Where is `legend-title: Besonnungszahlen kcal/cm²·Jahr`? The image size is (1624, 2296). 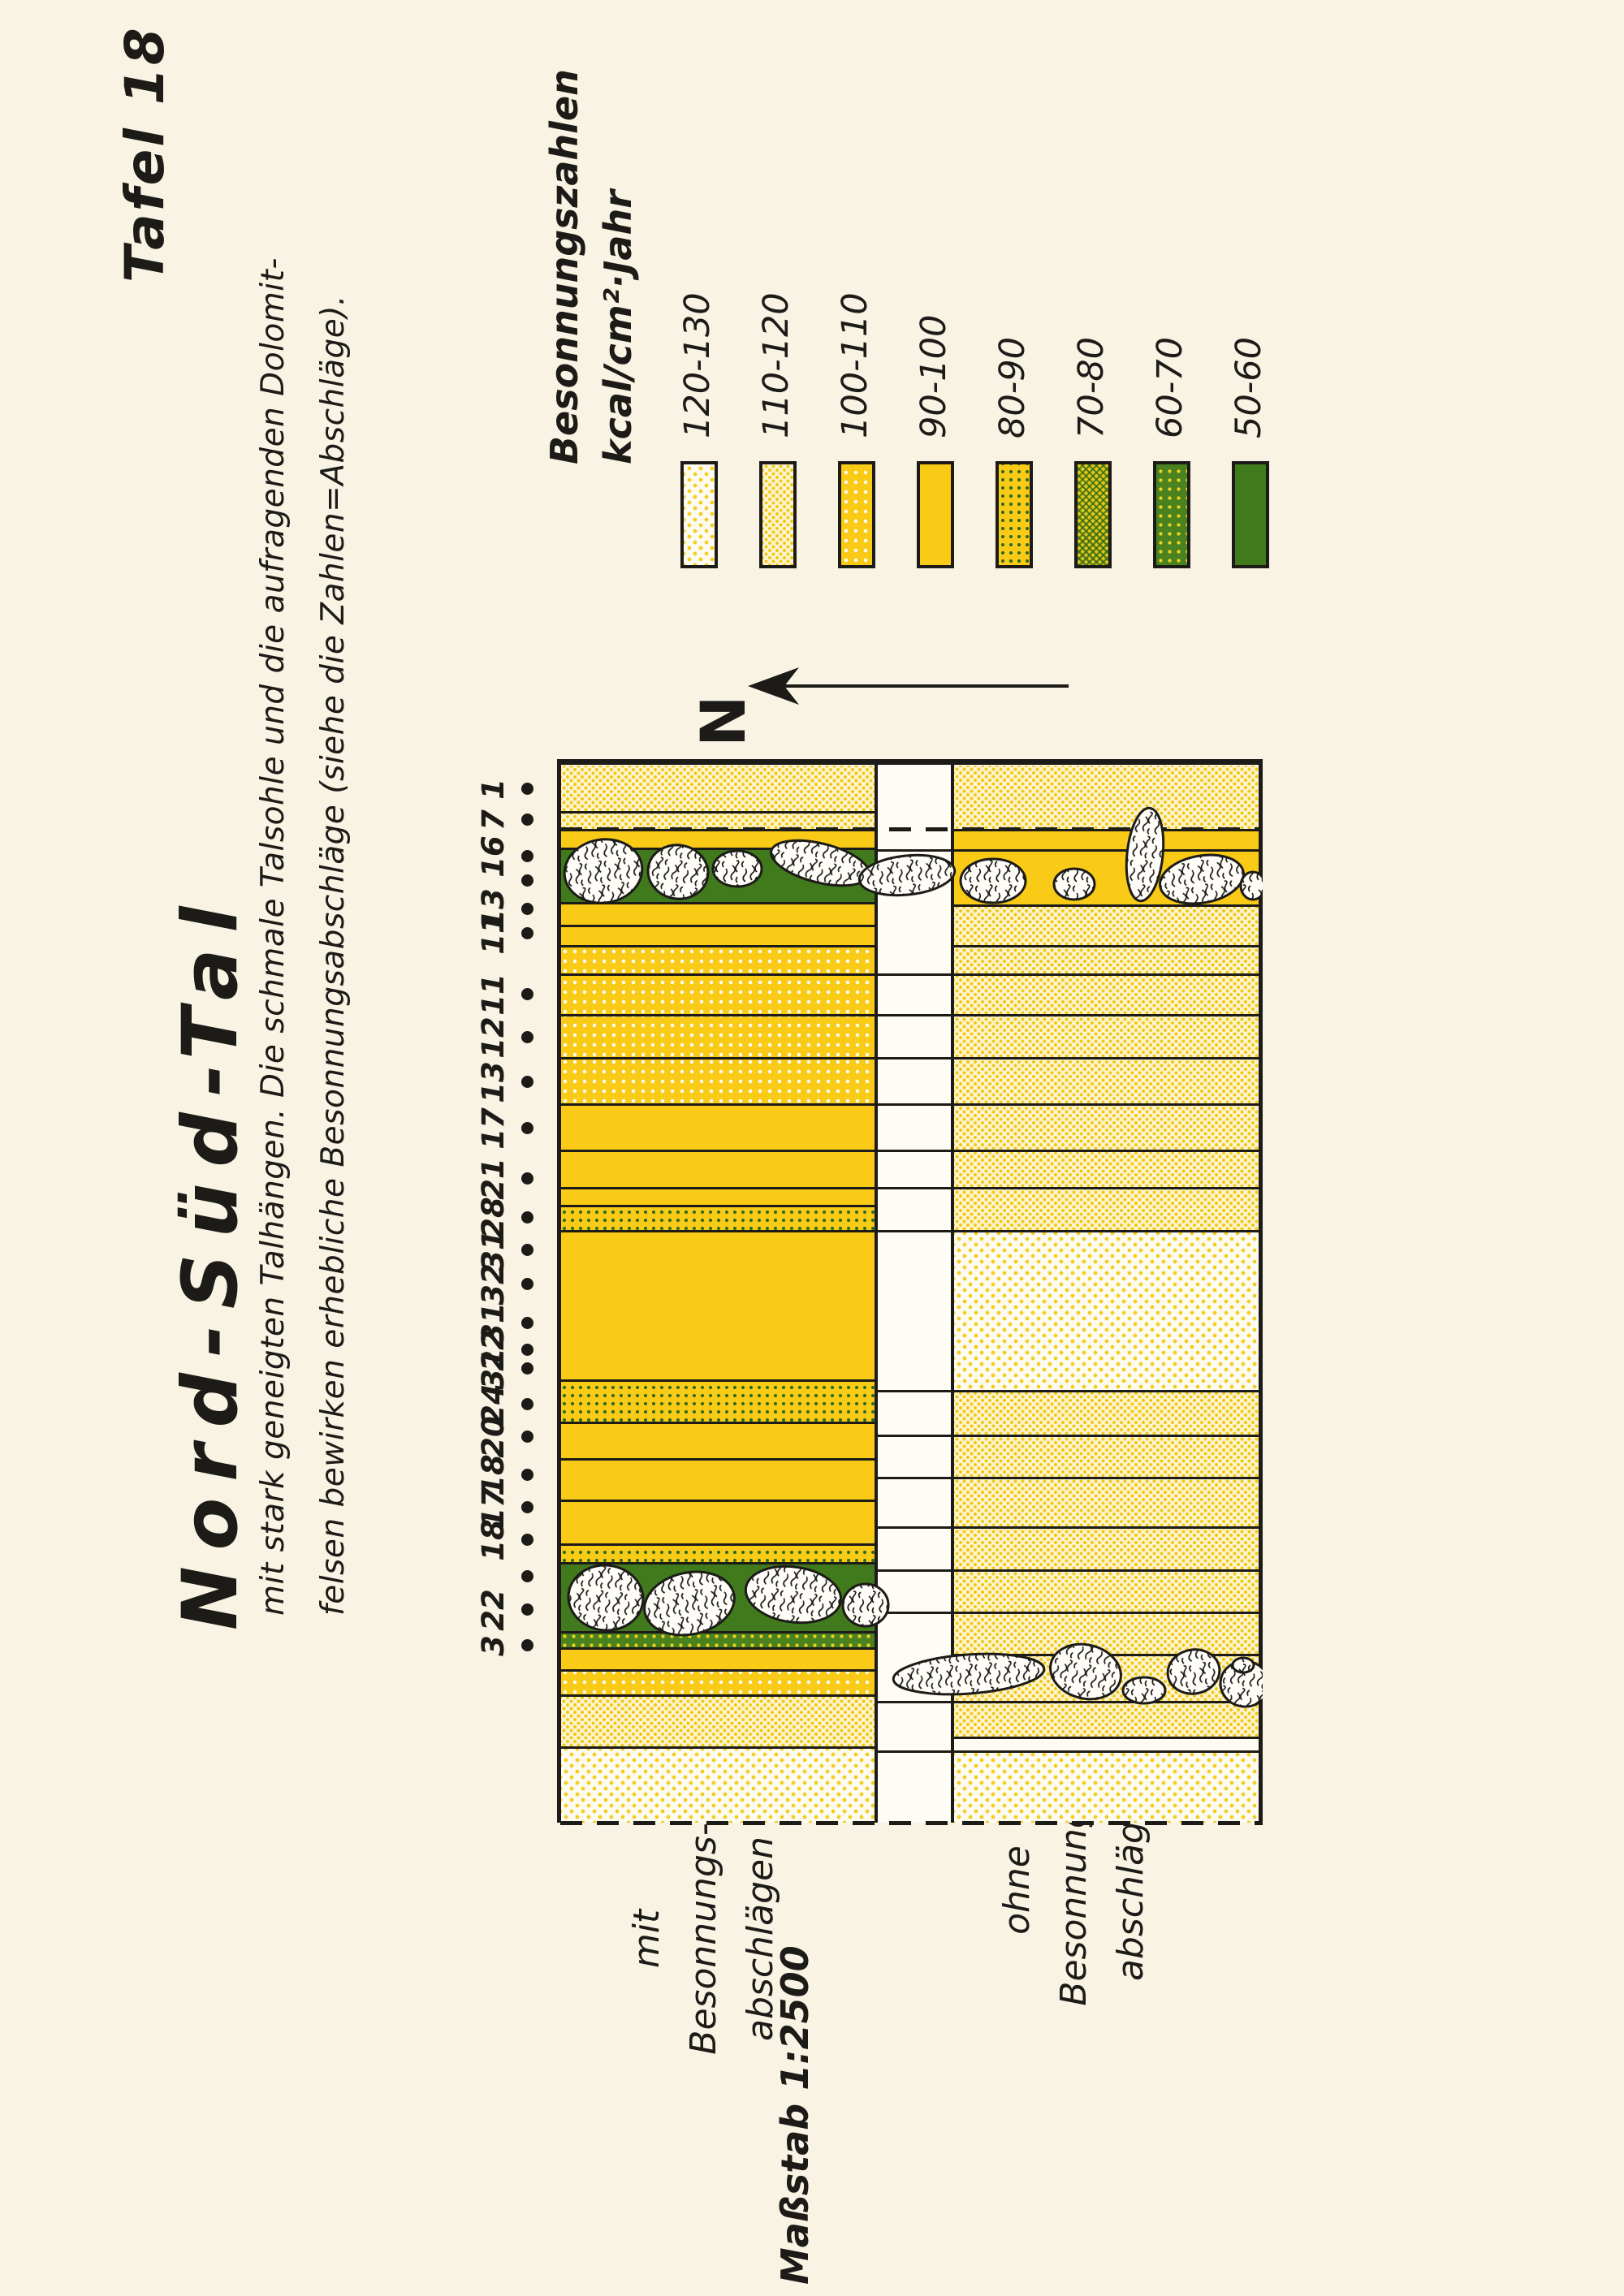
legend-title: Besonnungszahlen kcal/cm²·Jahr is located at coordinates (591, 266).